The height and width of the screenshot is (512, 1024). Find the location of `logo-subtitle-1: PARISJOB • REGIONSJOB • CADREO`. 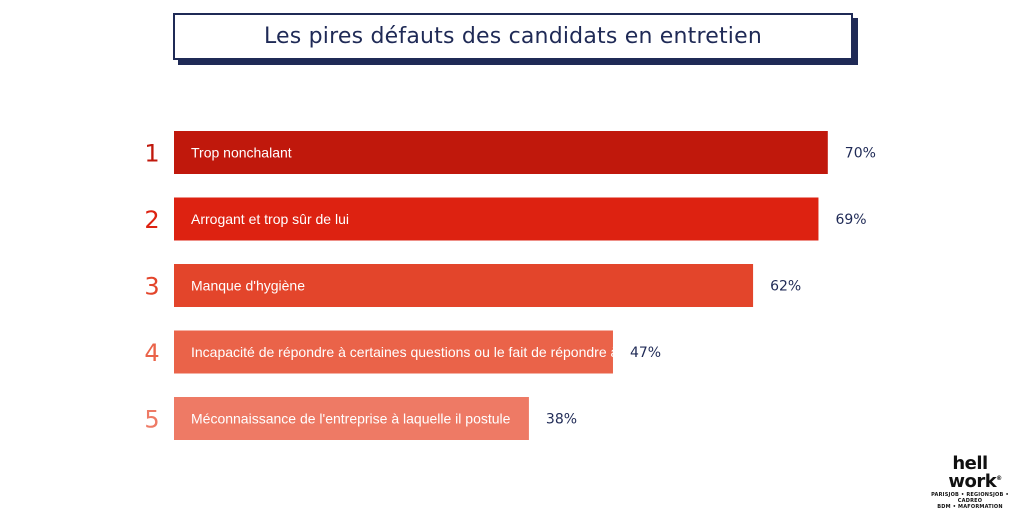

logo-subtitle-1: PARISJOB • REGIONSJOB • CADREO is located at coordinates (970, 498).